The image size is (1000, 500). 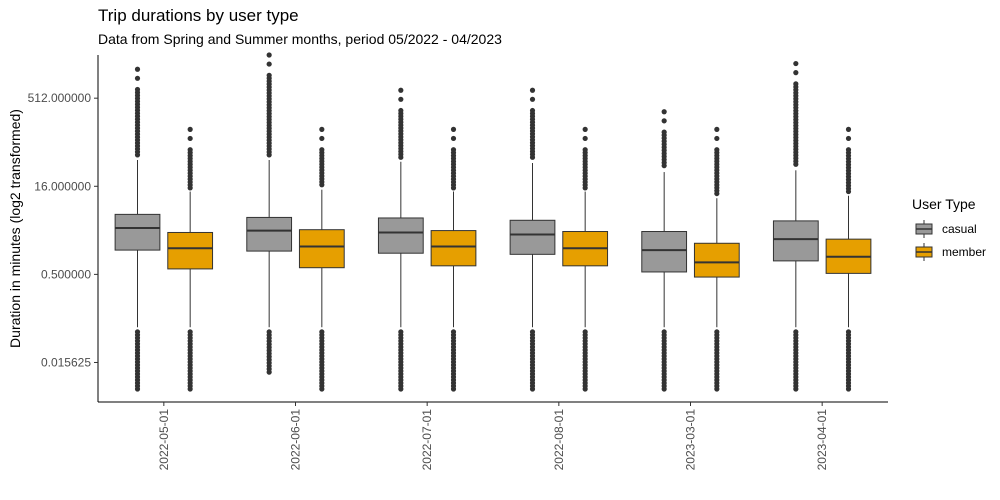 I want to click on legend-key-casual, so click(x=924, y=229).